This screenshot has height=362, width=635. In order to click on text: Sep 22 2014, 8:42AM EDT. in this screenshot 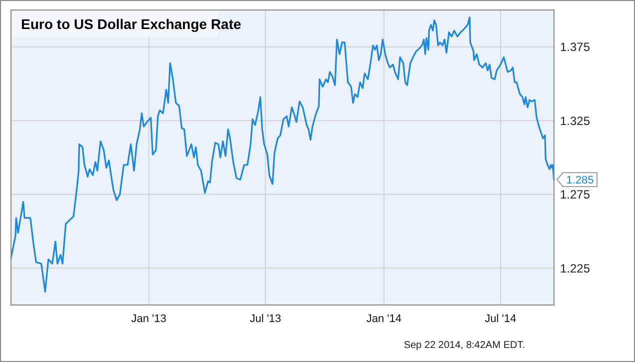, I will do `click(464, 345)`.